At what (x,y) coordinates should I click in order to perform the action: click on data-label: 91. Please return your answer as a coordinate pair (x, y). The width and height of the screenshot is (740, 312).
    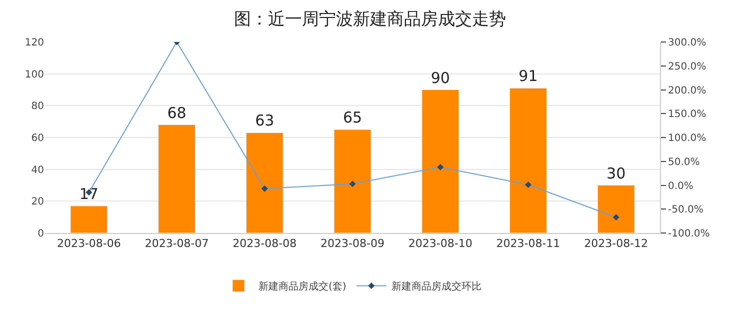
    Looking at the image, I should click on (528, 76).